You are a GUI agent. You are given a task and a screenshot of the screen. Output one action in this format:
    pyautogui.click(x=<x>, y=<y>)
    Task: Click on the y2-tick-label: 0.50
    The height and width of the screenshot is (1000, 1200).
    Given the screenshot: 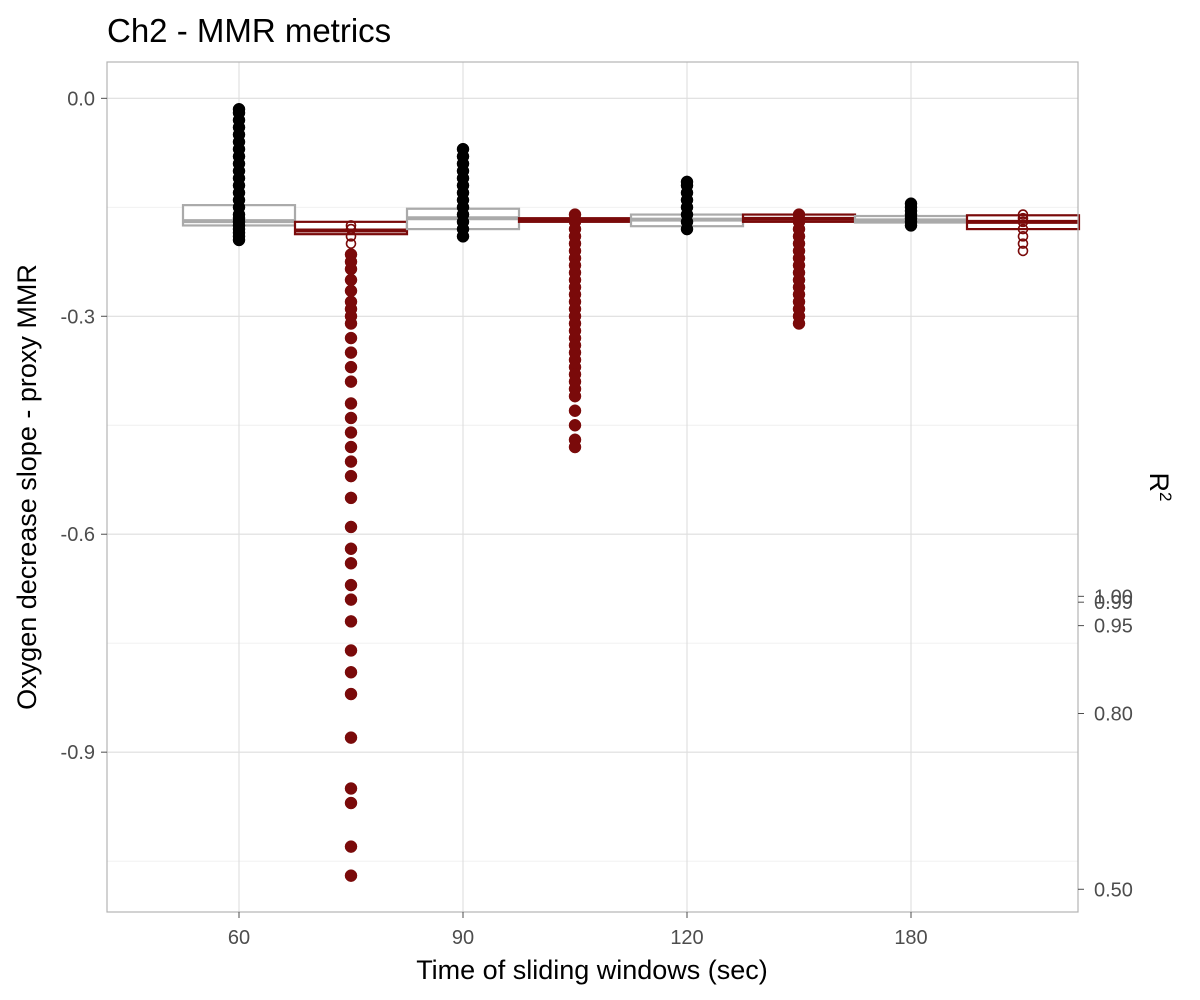 What is the action you would take?
    pyautogui.click(x=1113, y=890)
    